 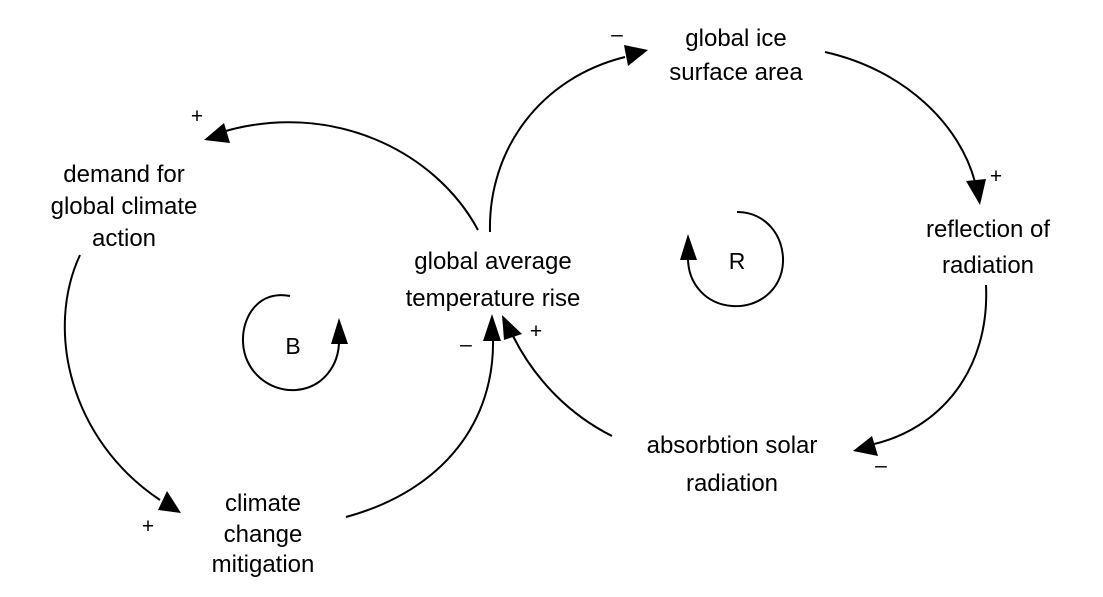 I want to click on node-line: mitigation, so click(x=263, y=564).